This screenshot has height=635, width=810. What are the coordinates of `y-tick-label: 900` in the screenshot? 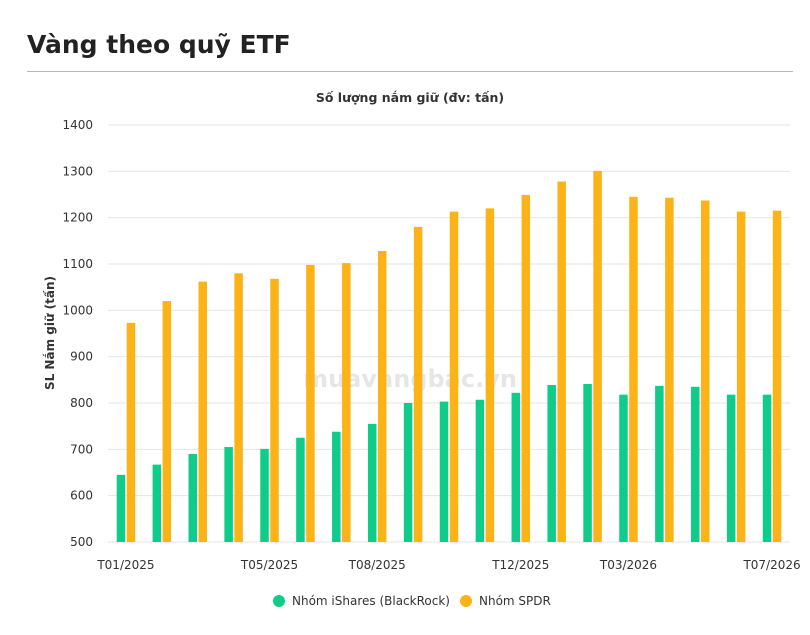 It's located at (81, 357).